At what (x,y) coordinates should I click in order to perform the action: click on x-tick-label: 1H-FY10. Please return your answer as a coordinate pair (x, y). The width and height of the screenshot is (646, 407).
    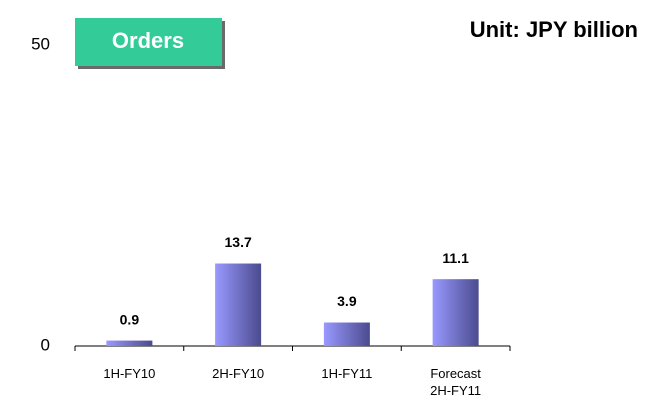
    Looking at the image, I should click on (129, 373).